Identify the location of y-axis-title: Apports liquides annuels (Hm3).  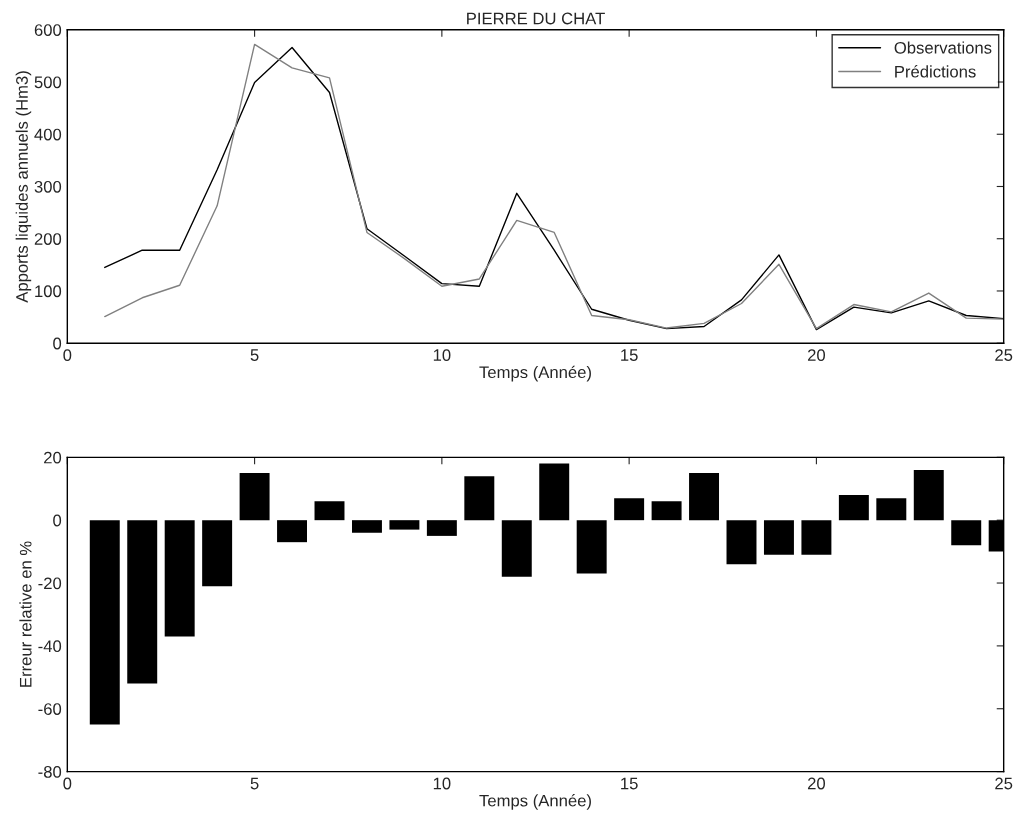
(23, 187).